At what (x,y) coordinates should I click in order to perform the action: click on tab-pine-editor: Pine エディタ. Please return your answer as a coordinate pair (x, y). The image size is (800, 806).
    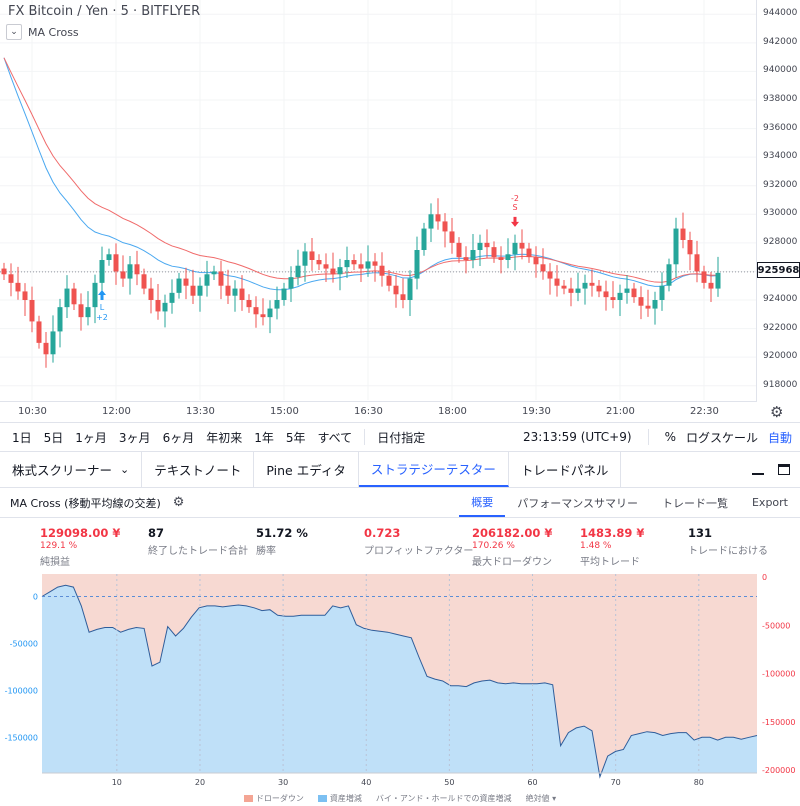
    Looking at the image, I should click on (306, 469).